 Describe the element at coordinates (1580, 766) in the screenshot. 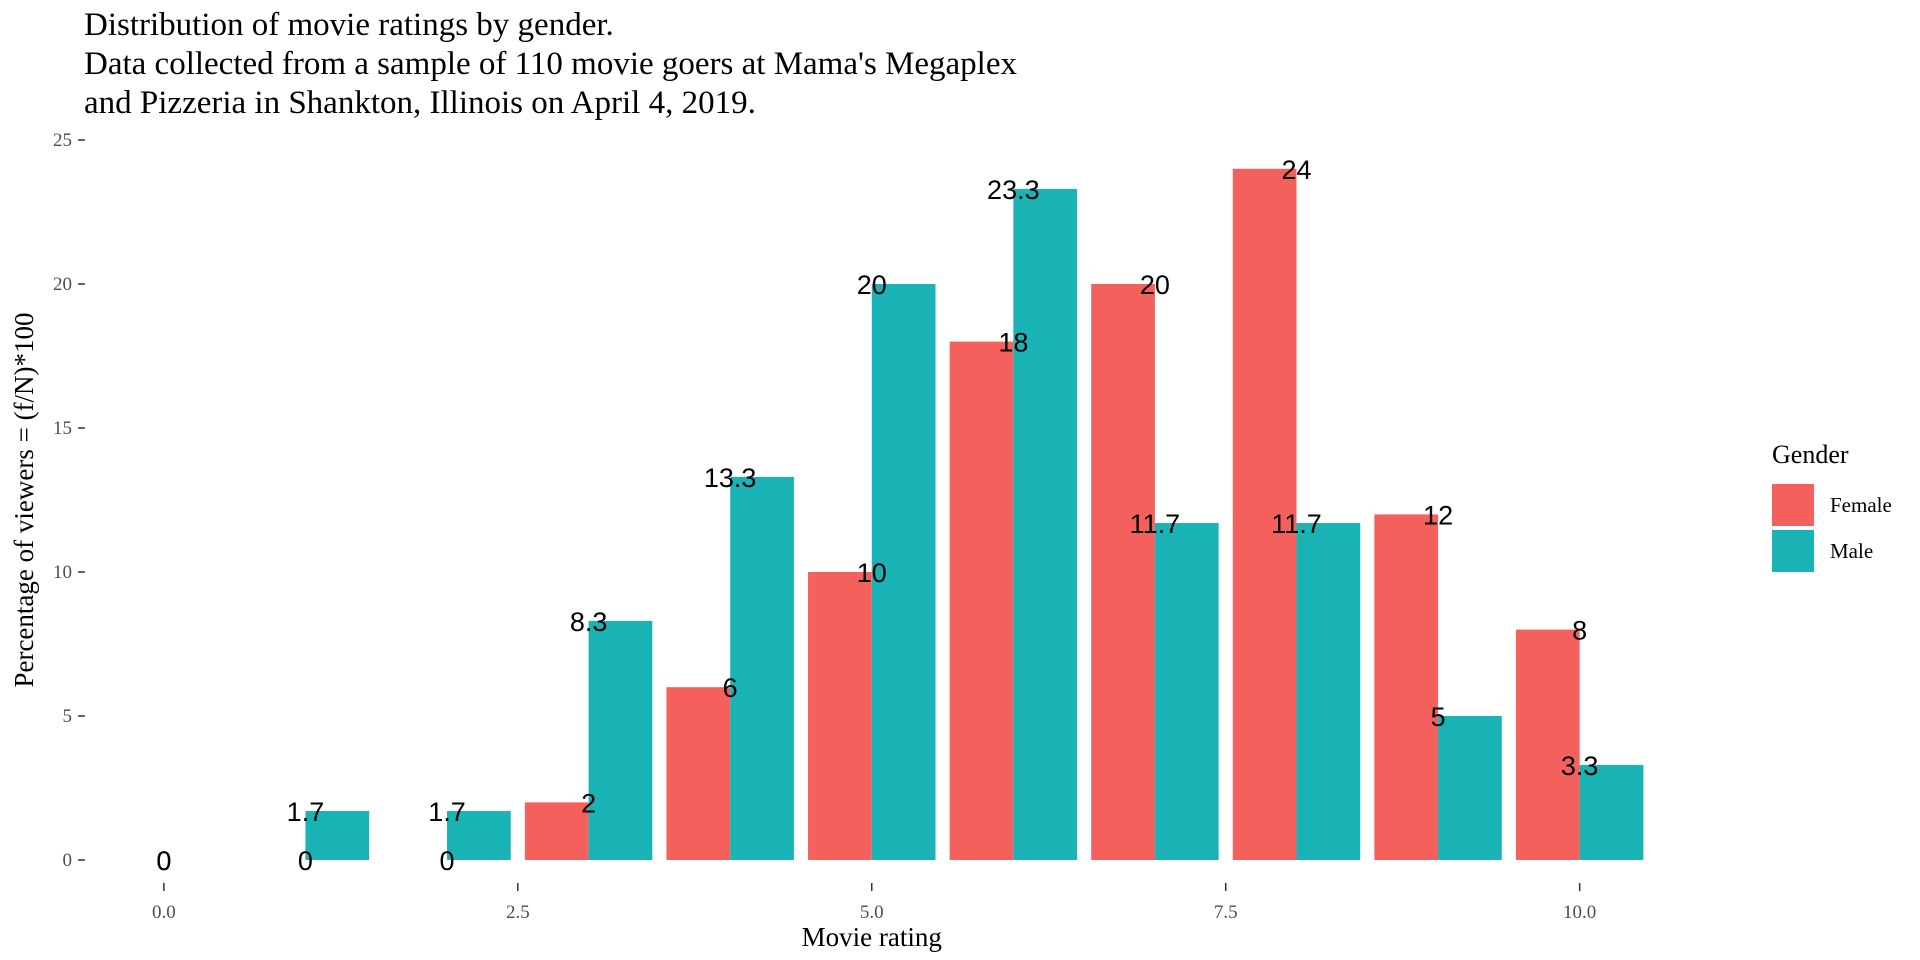

I see `data-label-male-10: 3.3` at that location.